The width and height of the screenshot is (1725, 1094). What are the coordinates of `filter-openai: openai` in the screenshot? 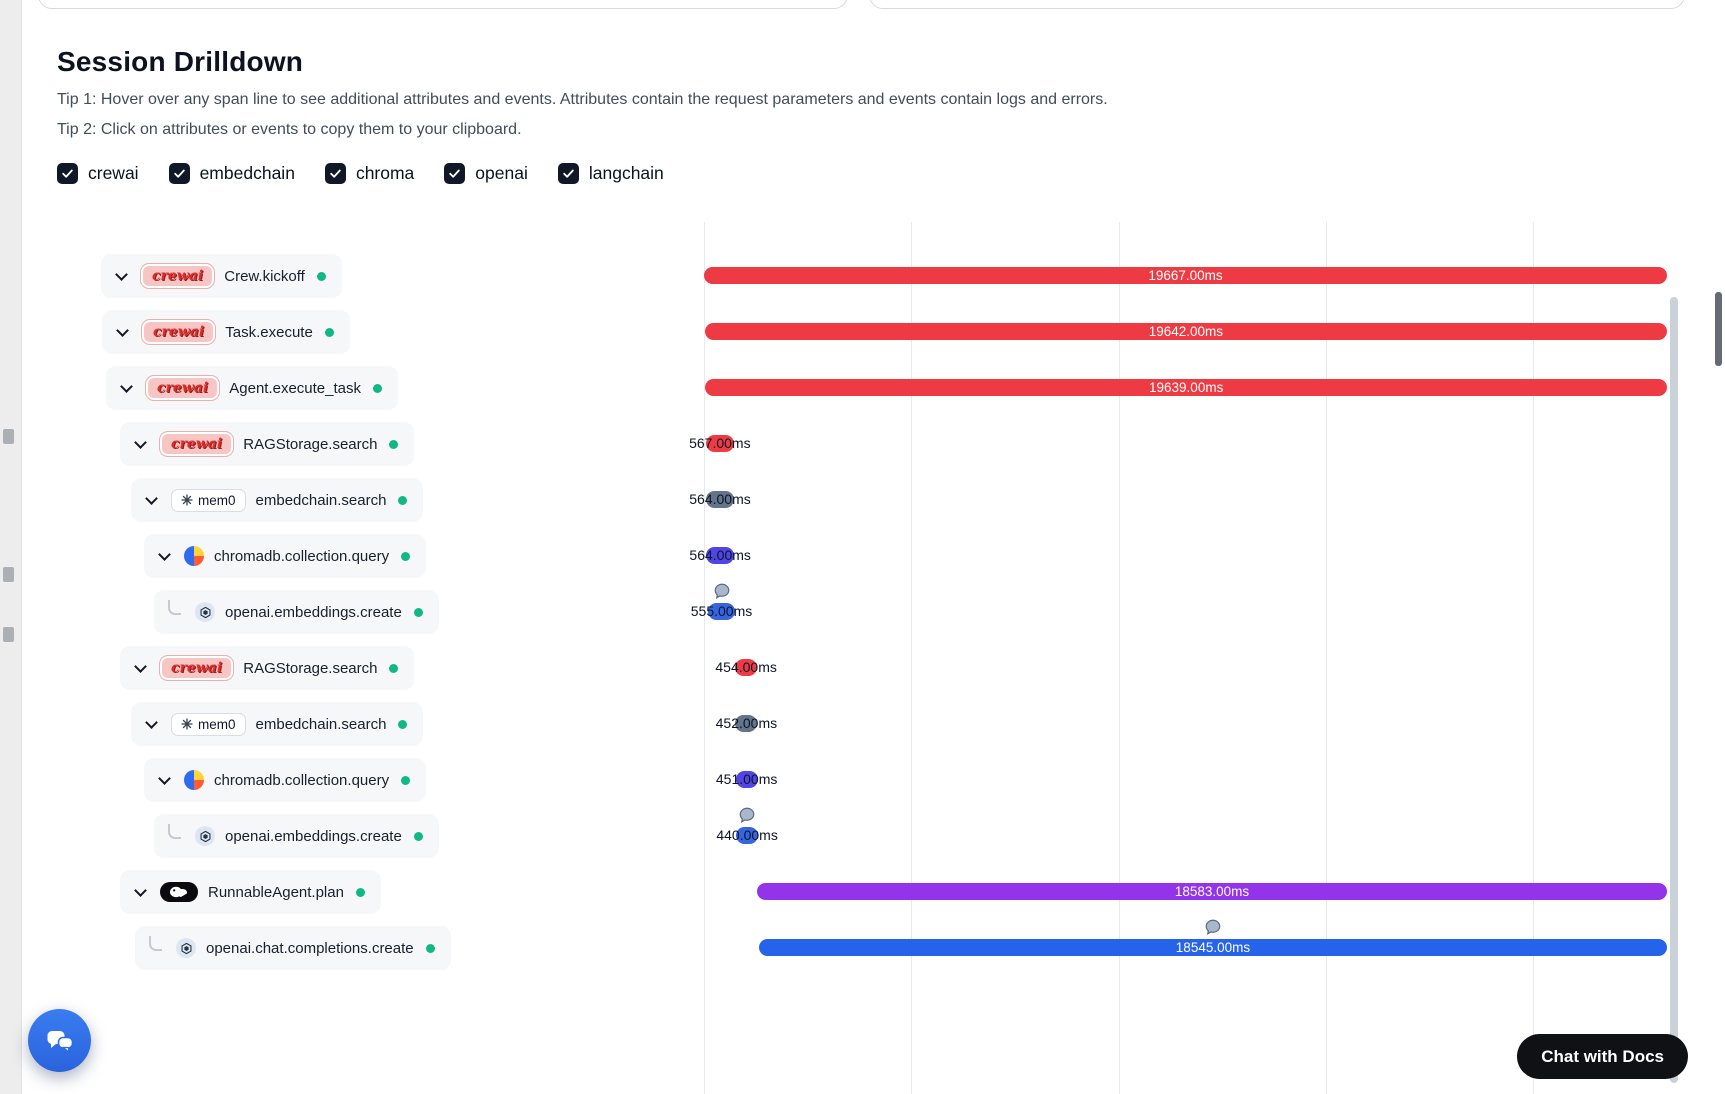 It's located at (486, 173).